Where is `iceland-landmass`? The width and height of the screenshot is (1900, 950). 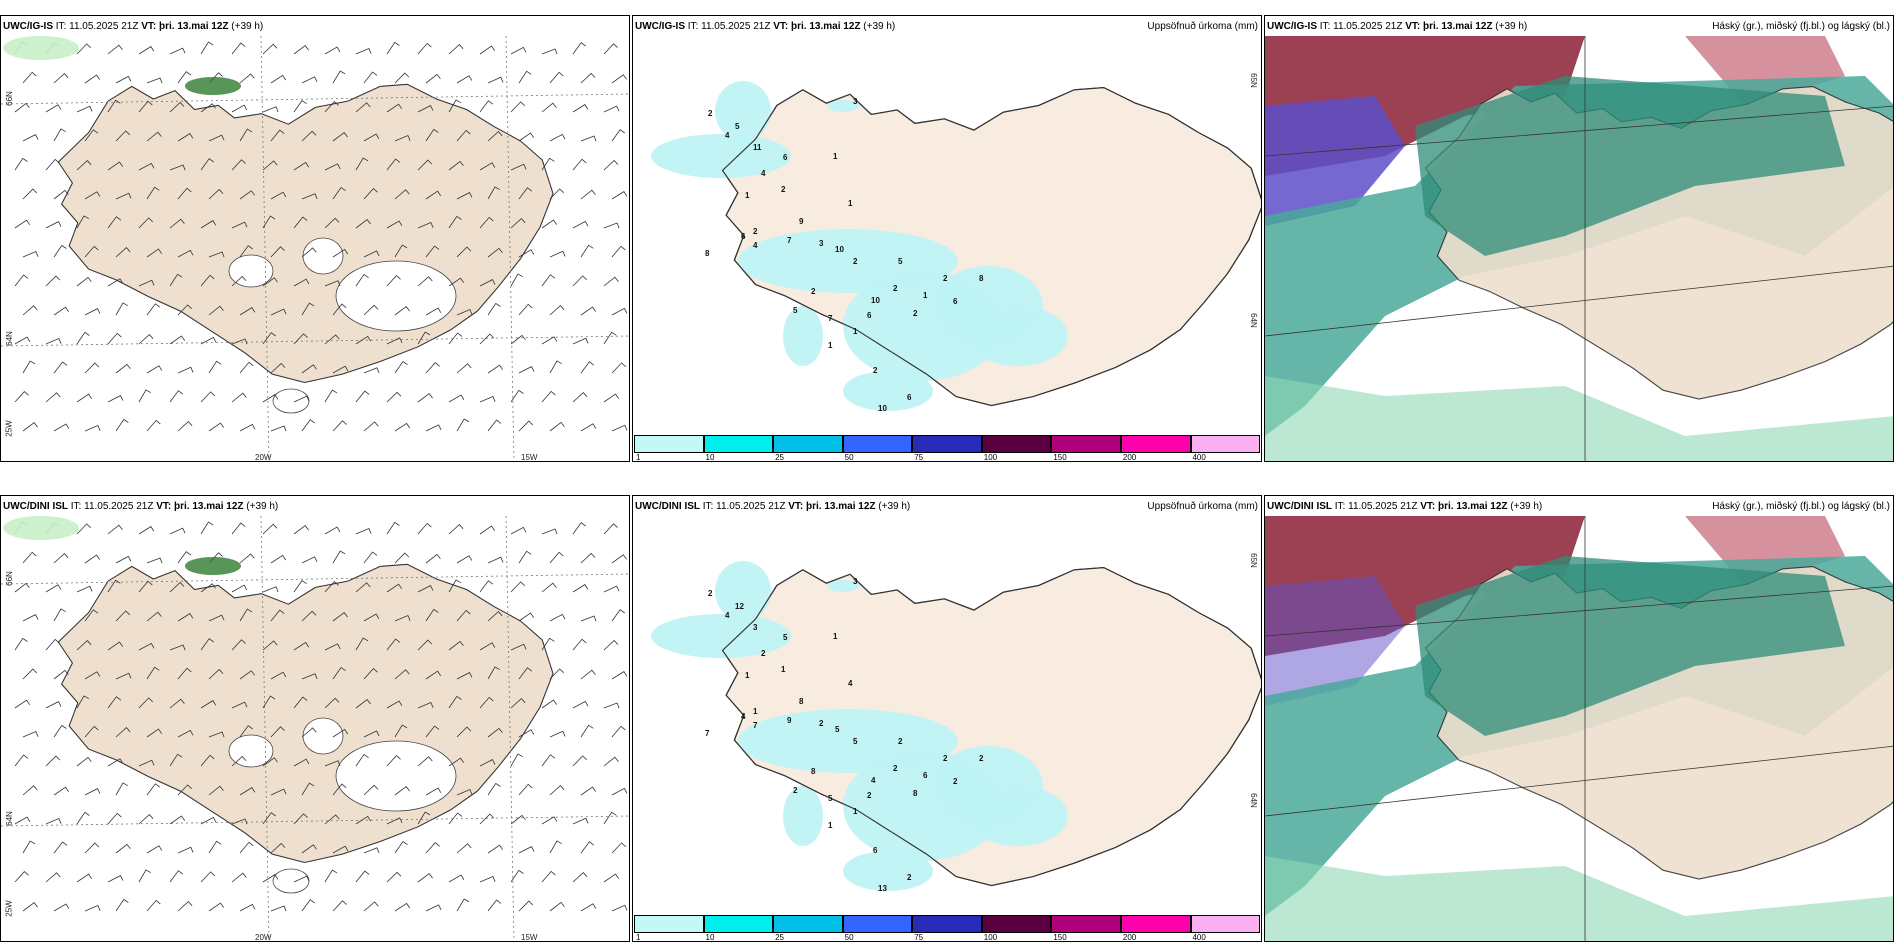 iceland-landmass is located at coordinates (305, 713).